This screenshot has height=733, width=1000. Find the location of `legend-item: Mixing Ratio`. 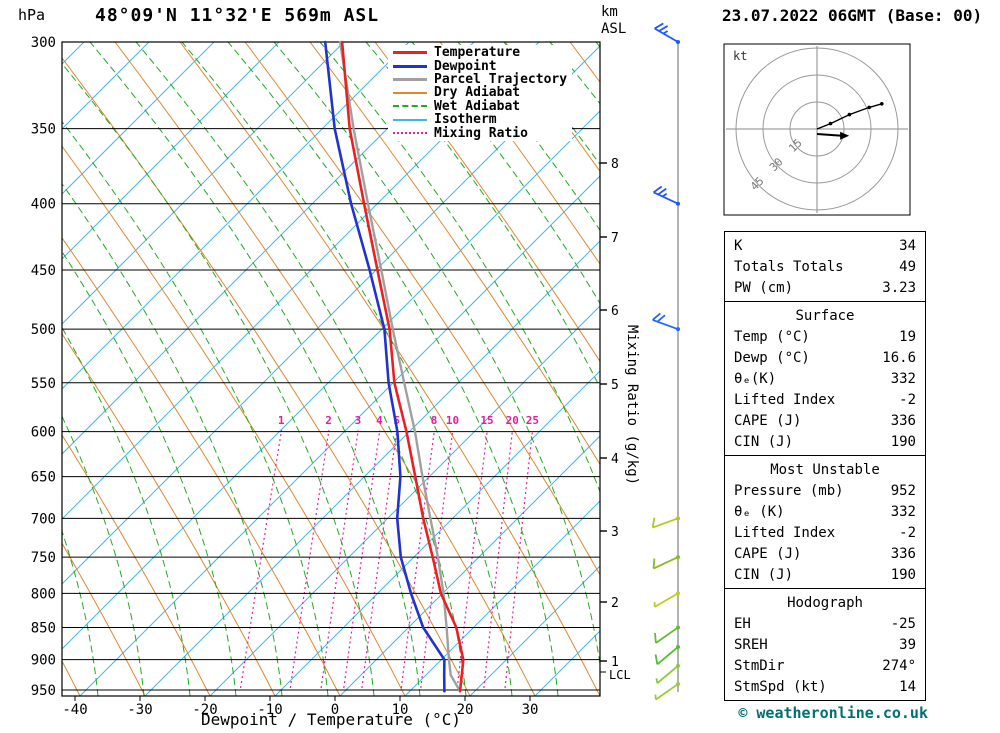

legend-item: Mixing Ratio is located at coordinates (480, 133).